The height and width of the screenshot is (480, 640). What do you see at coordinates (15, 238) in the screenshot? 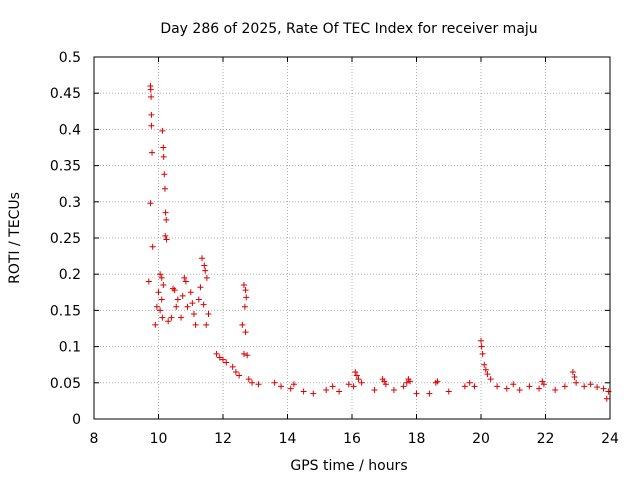
I see `y-axis-label: ROTI / TECUs` at bounding box center [15, 238].